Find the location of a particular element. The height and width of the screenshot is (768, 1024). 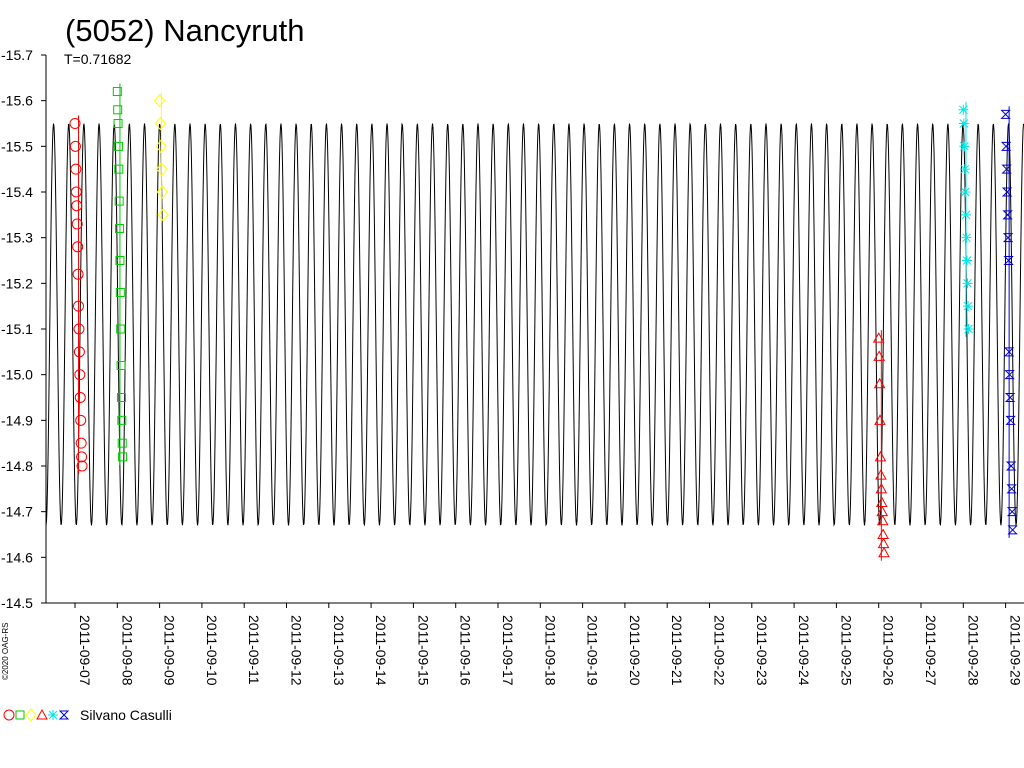

period-label: T=0.71682 is located at coordinates (98, 59).